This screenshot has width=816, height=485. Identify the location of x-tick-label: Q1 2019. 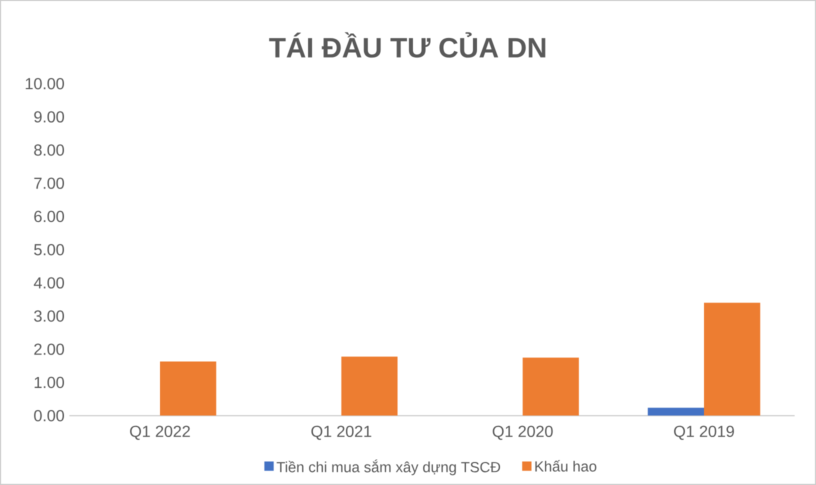
(704, 433).